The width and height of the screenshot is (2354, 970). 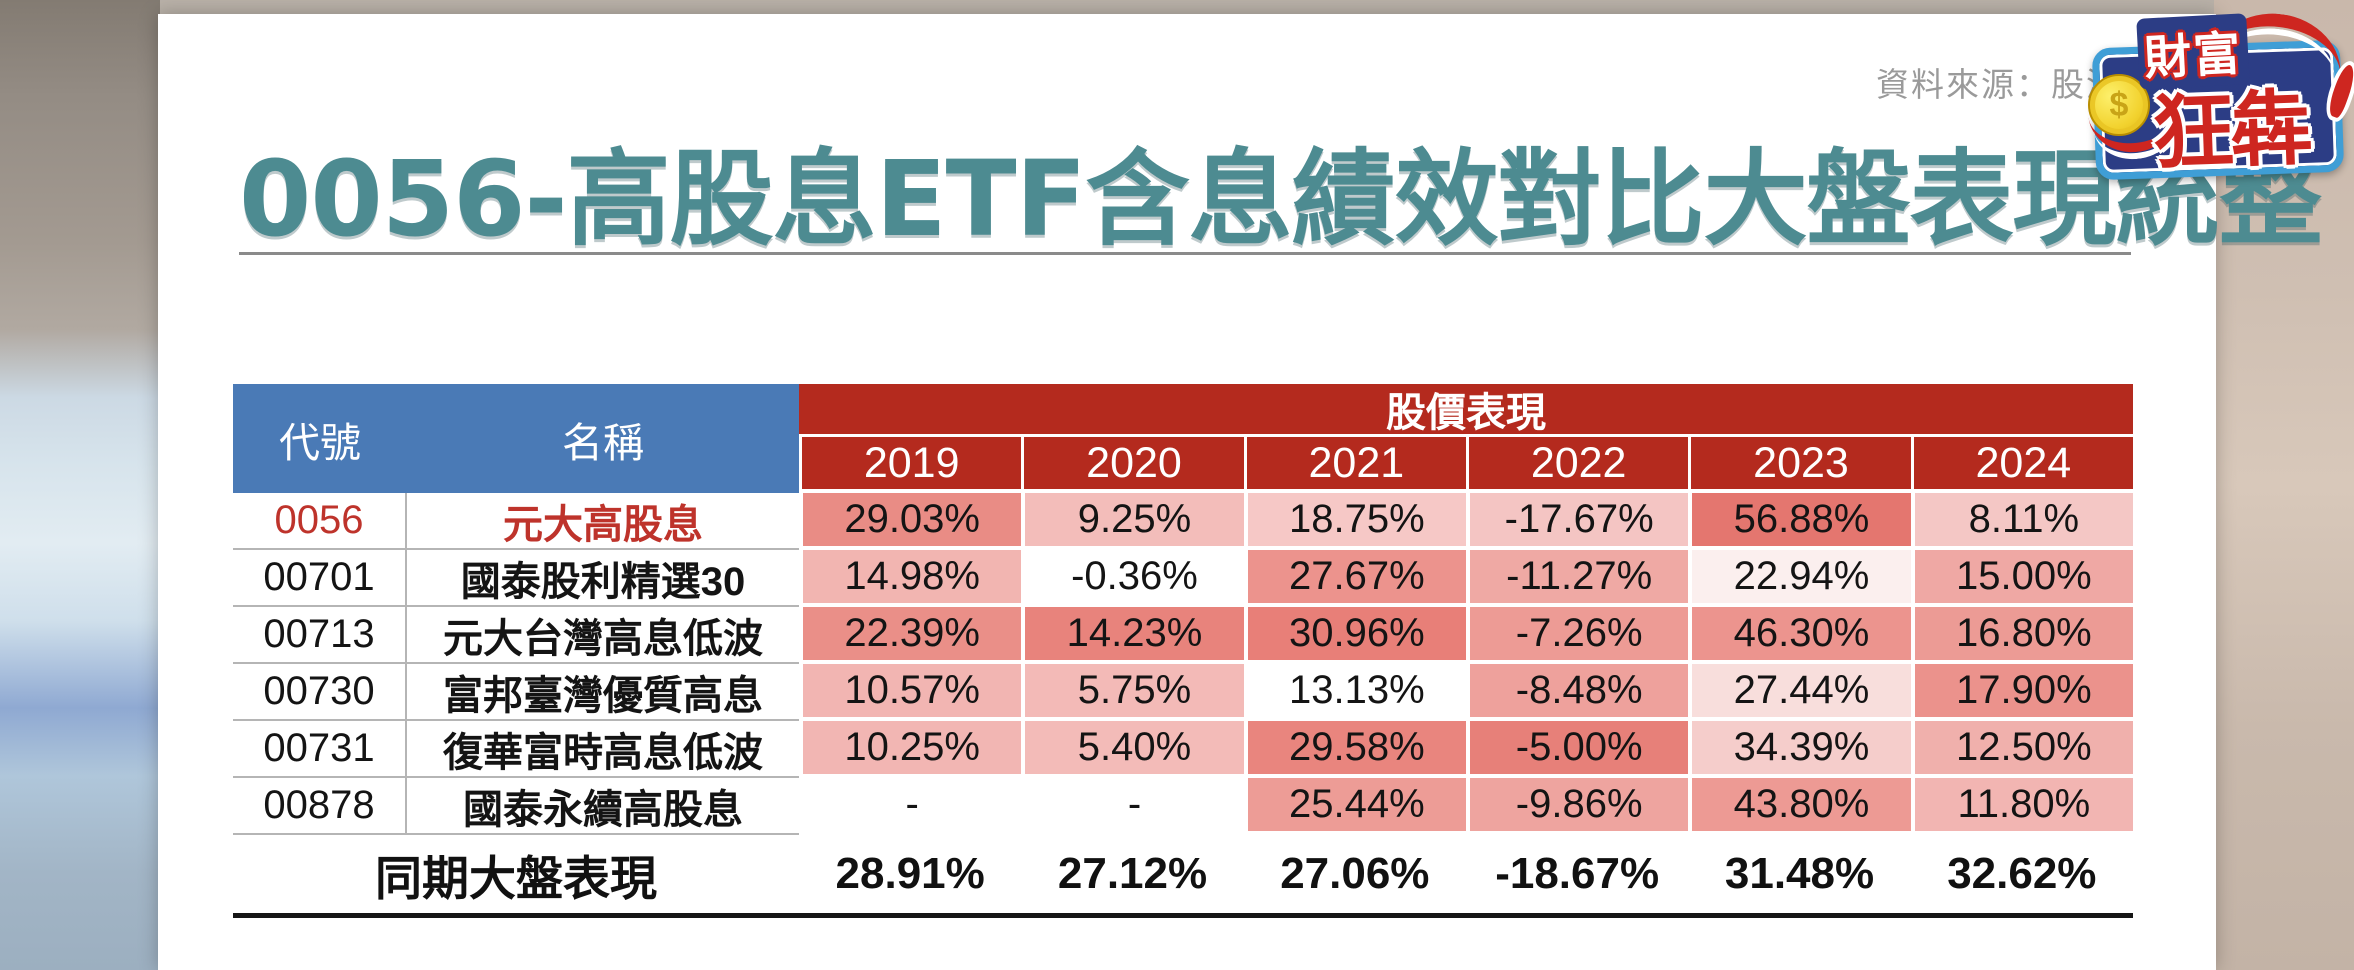 I want to click on performance-value-cell: 14.98%, so click(x=910, y=578).